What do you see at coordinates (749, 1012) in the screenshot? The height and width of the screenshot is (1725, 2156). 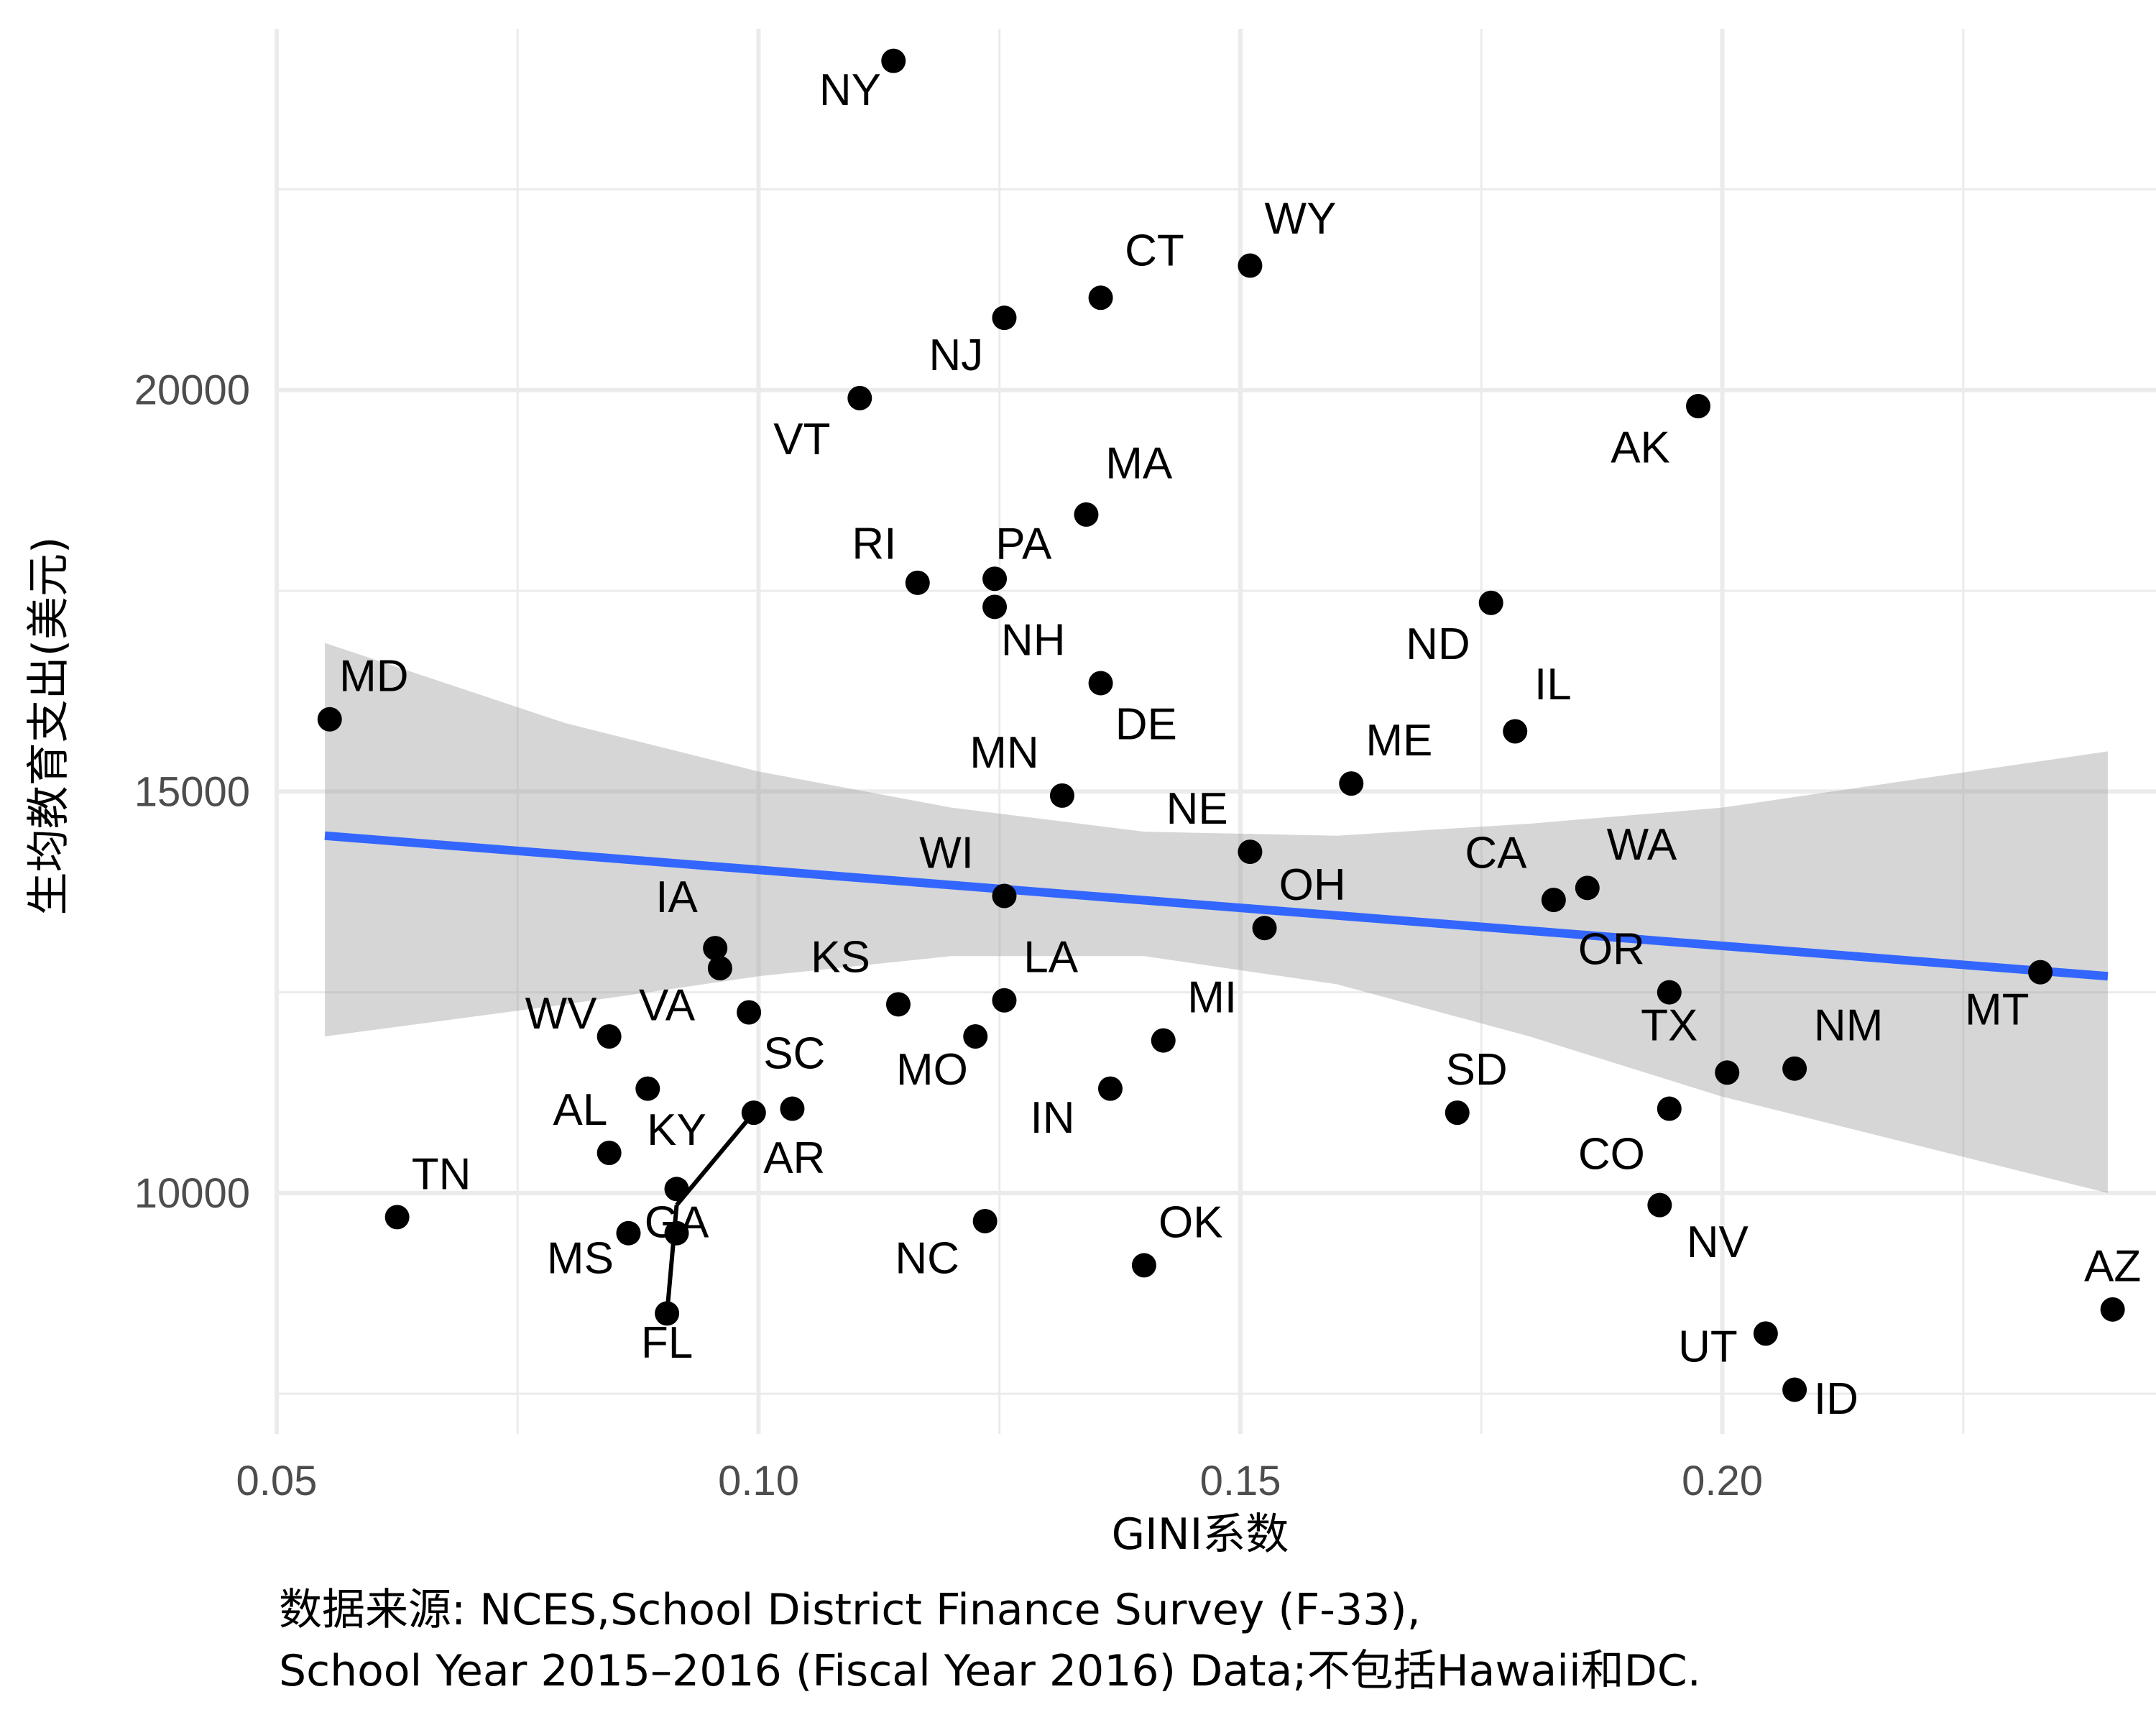 I see `point-va` at bounding box center [749, 1012].